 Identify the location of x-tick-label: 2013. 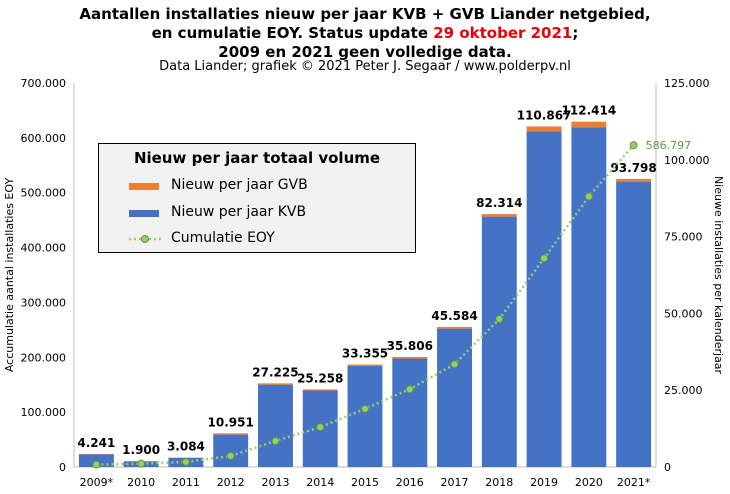
(275, 482).